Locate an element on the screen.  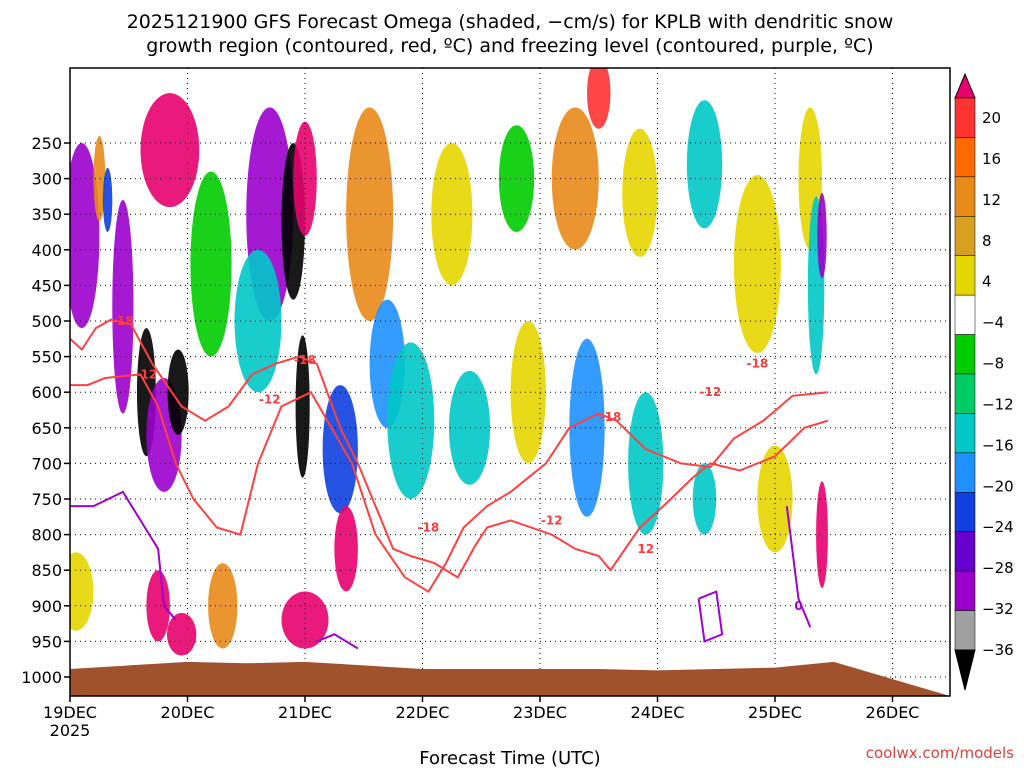
y-tick-label-1: 300 is located at coordinates (46, 179).